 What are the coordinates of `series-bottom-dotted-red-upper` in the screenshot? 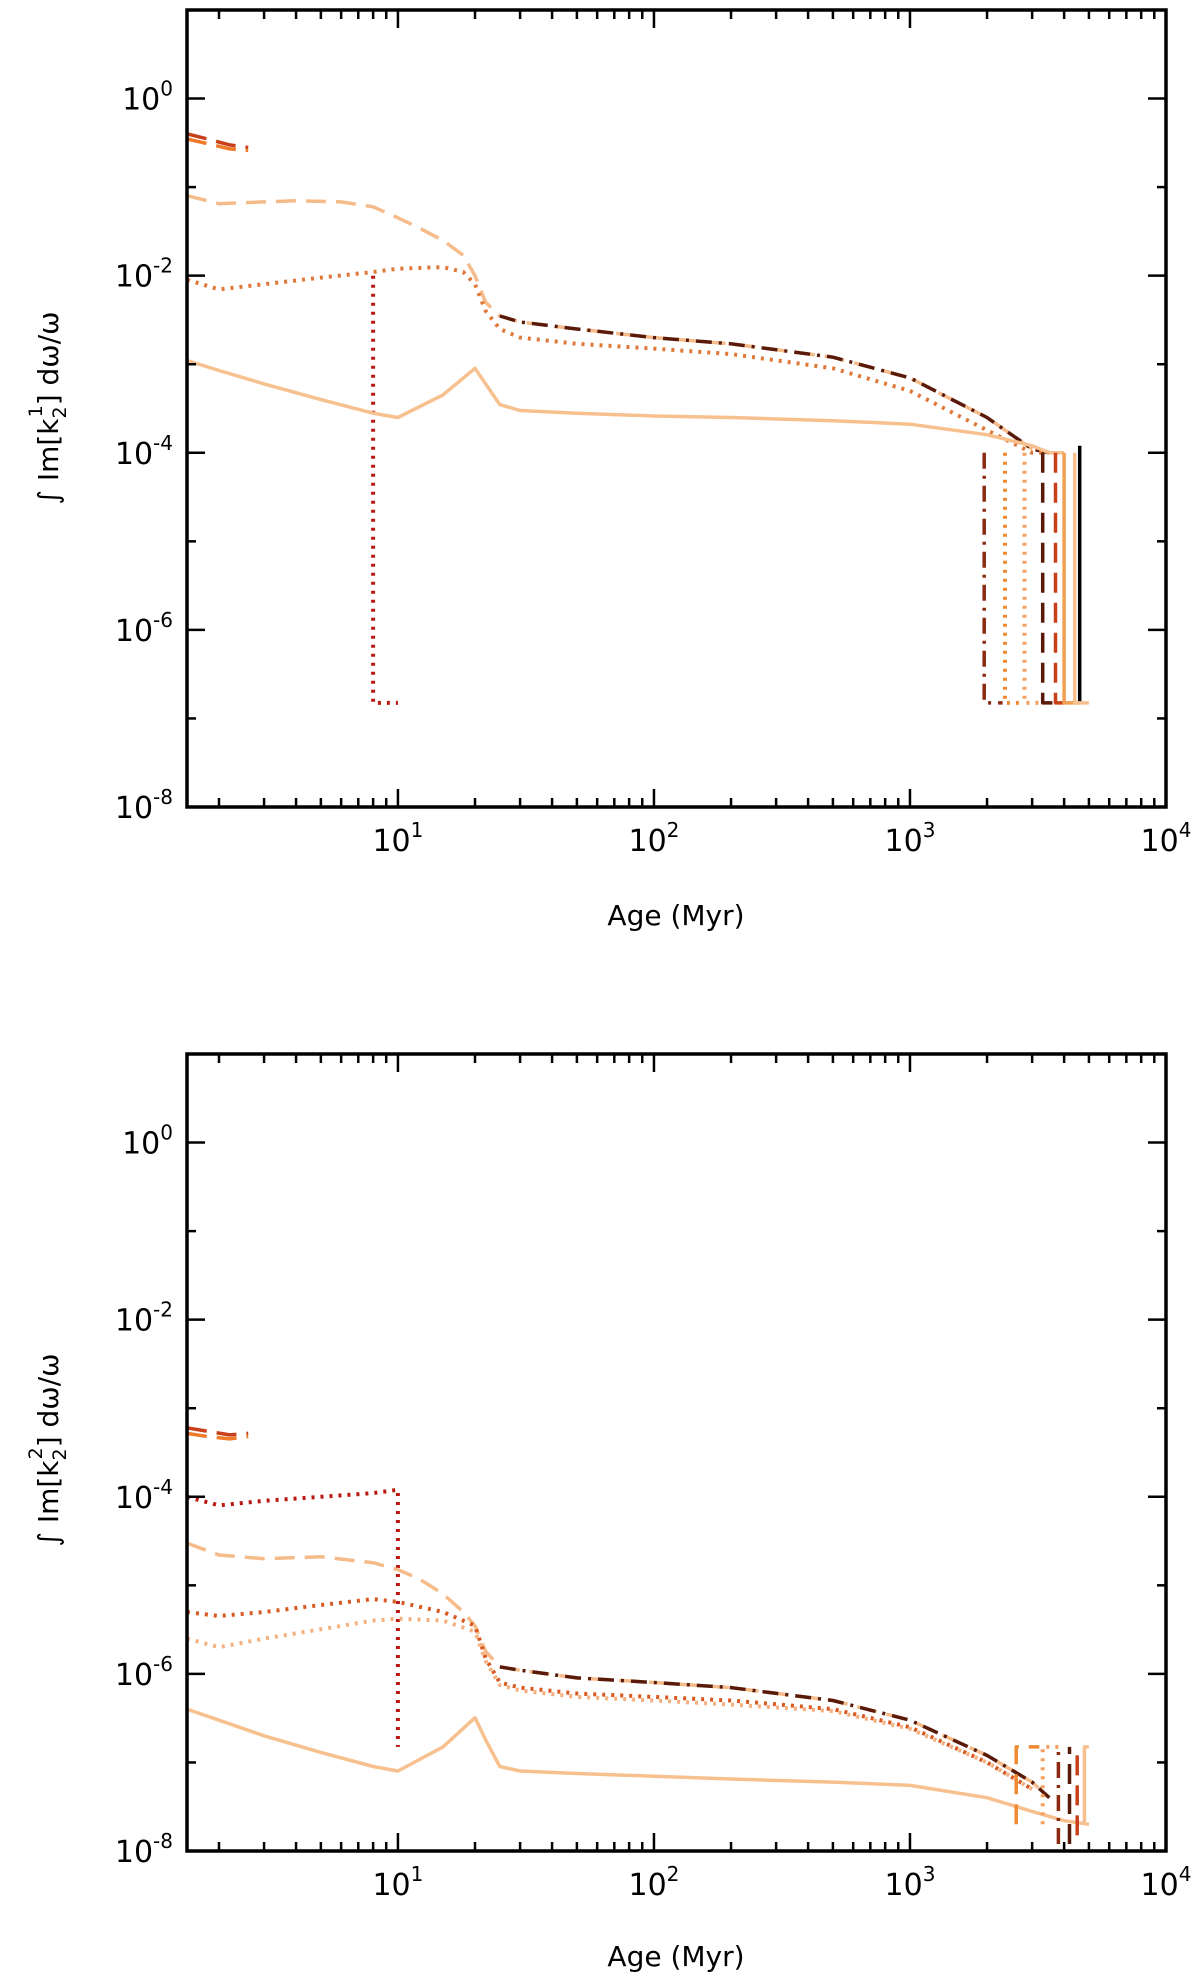 It's located at (293, 1617).